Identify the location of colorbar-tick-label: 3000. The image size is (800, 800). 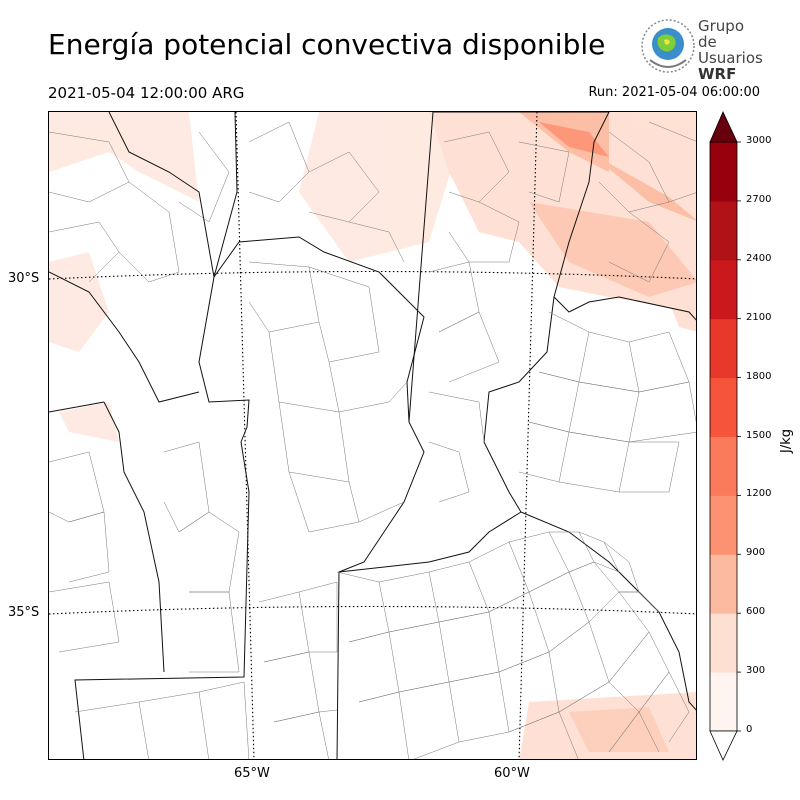
(759, 140).